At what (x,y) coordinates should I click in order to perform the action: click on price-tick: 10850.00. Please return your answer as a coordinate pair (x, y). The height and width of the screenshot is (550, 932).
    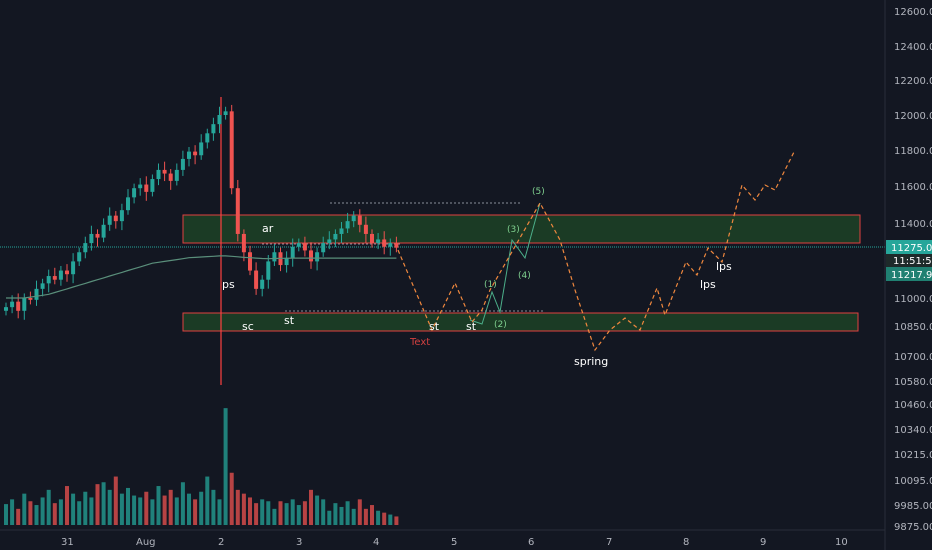
    Looking at the image, I should click on (913, 327).